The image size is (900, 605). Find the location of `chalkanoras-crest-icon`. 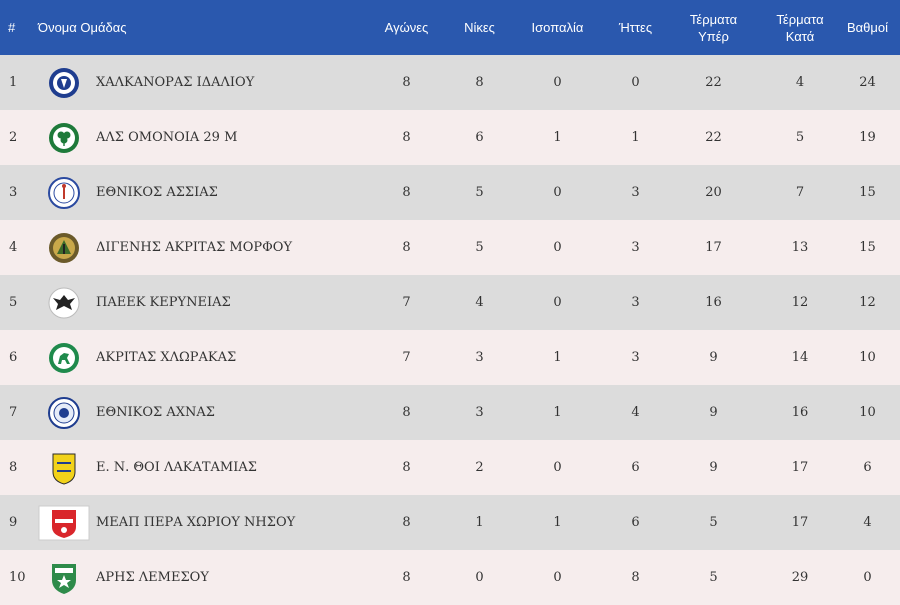

chalkanoras-crest-icon is located at coordinates (64, 83).